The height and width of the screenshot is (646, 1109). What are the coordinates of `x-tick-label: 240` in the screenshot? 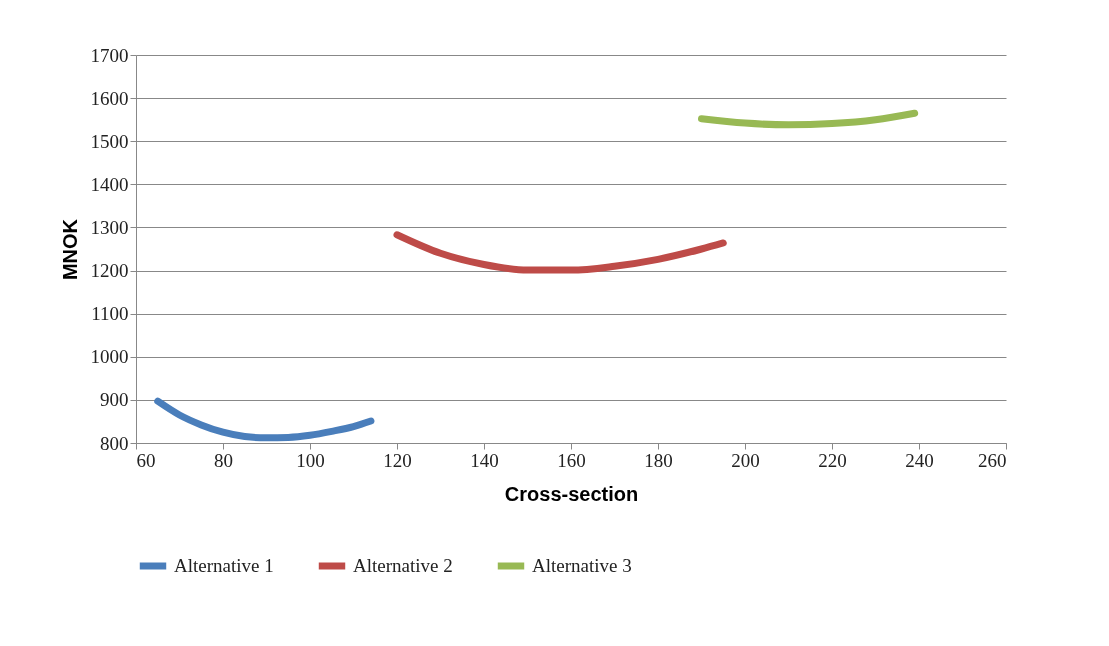 It's located at (919, 460).